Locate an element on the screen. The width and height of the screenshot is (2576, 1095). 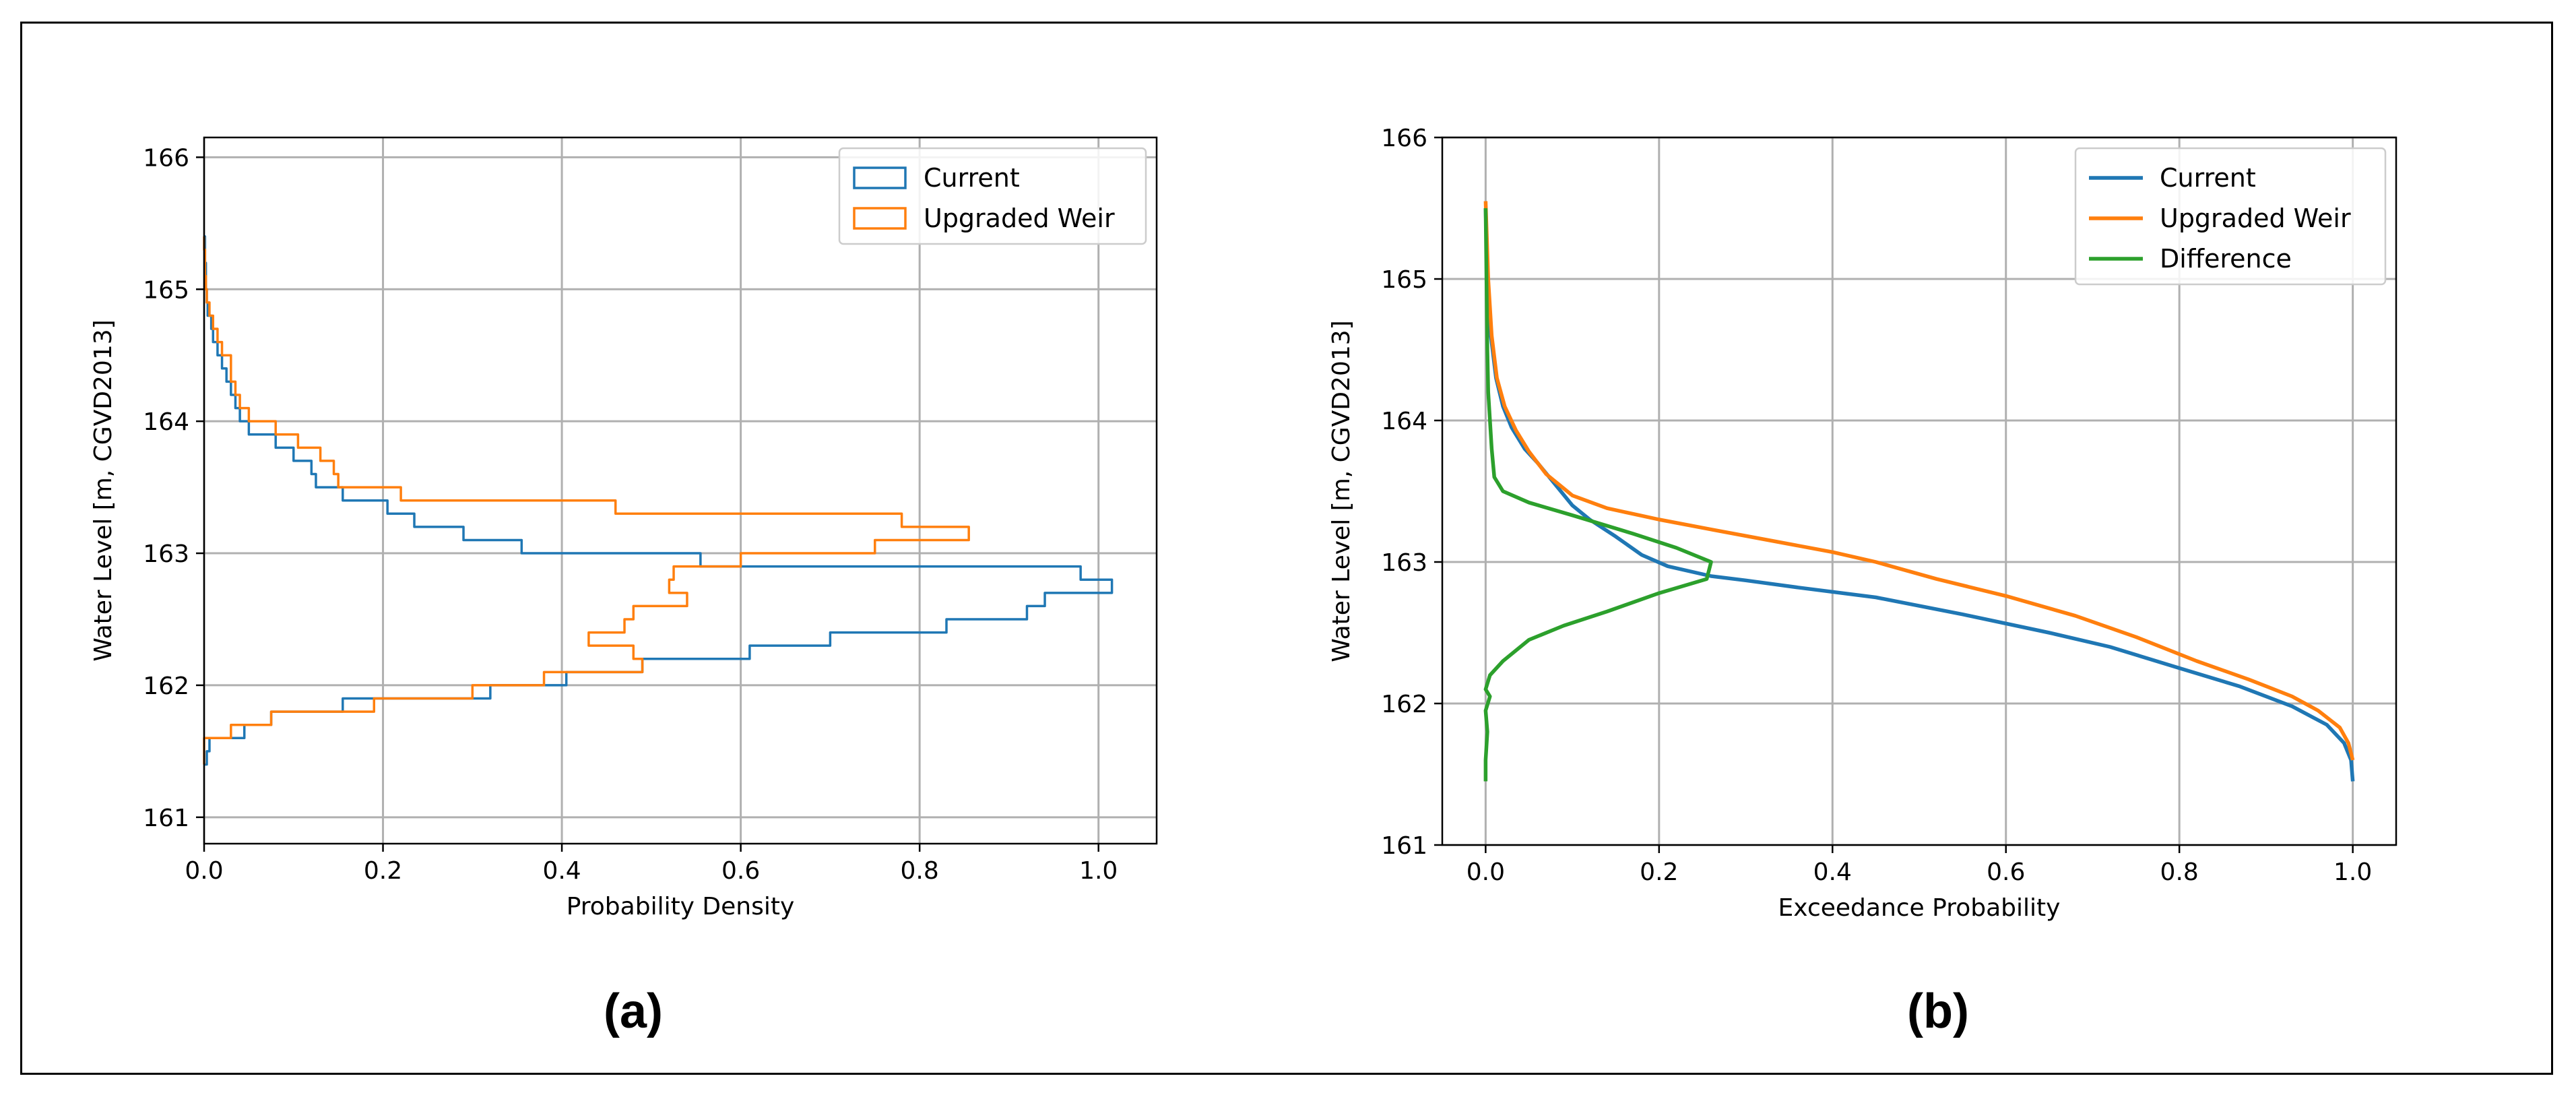
a-legend-entry-current-swatch is located at coordinates (880, 178).